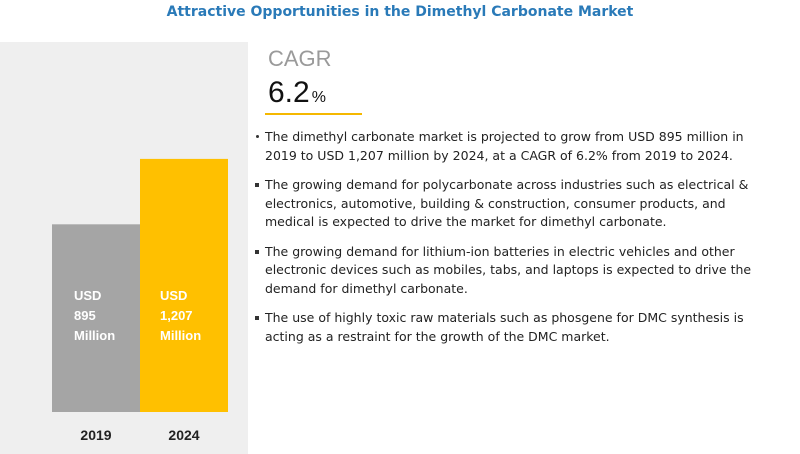 The width and height of the screenshot is (800, 454). I want to click on bar-2024, so click(184, 285).